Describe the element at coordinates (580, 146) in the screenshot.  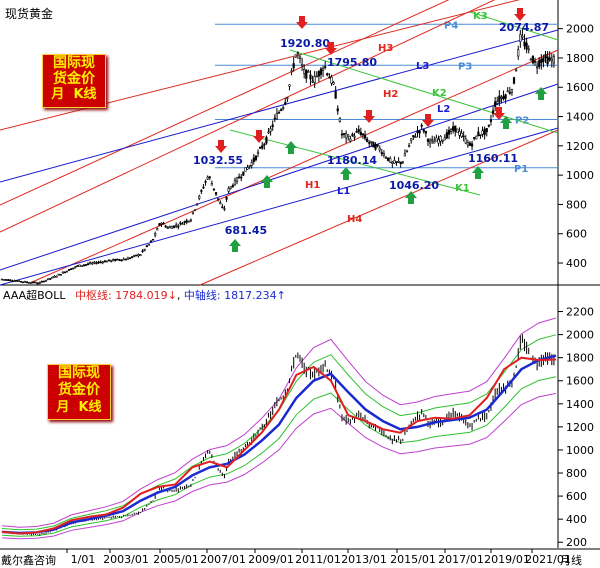
I see `upper-ytick-label: 1200` at that location.